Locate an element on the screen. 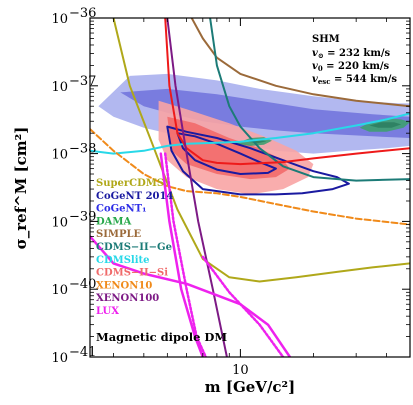  y-tick-exponent-3: −39 is located at coordinates (82, 216).